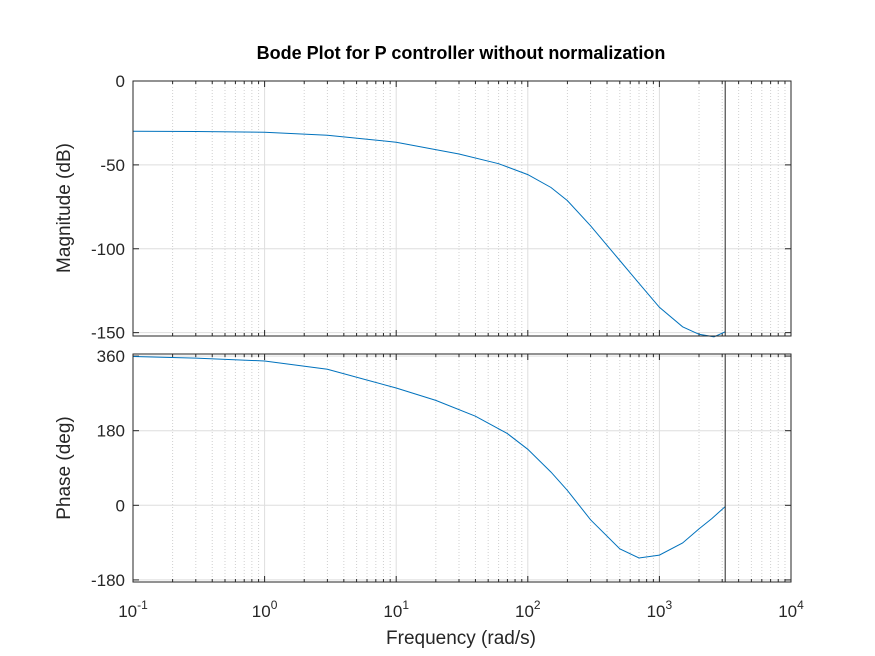 The width and height of the screenshot is (875, 656). What do you see at coordinates (111, 431) in the screenshot?
I see `phase-y-tick-label: 180` at bounding box center [111, 431].